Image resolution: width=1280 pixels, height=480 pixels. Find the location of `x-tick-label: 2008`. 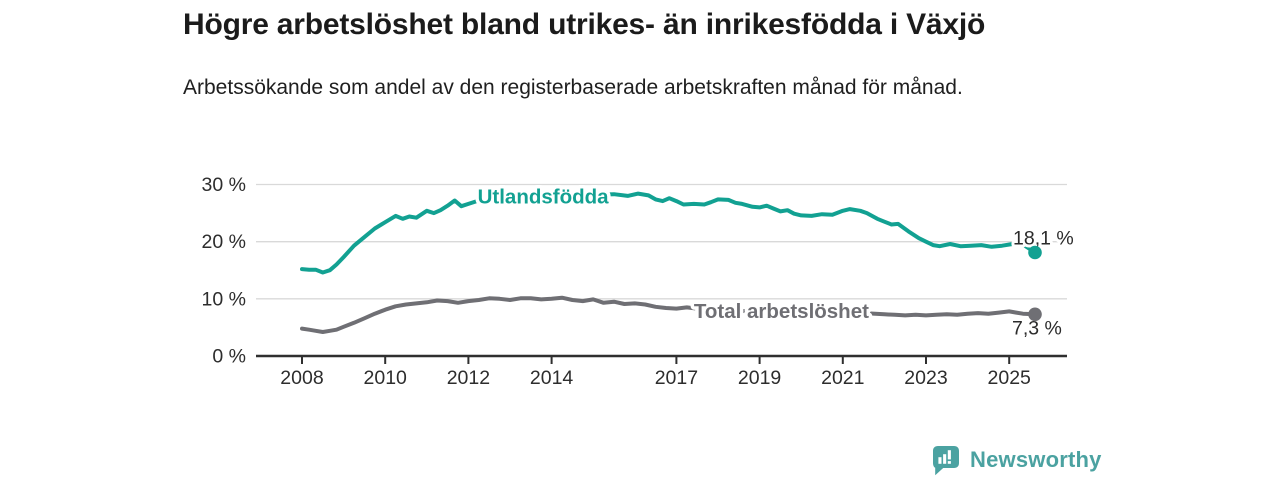

x-tick-label: 2008 is located at coordinates (301, 378).